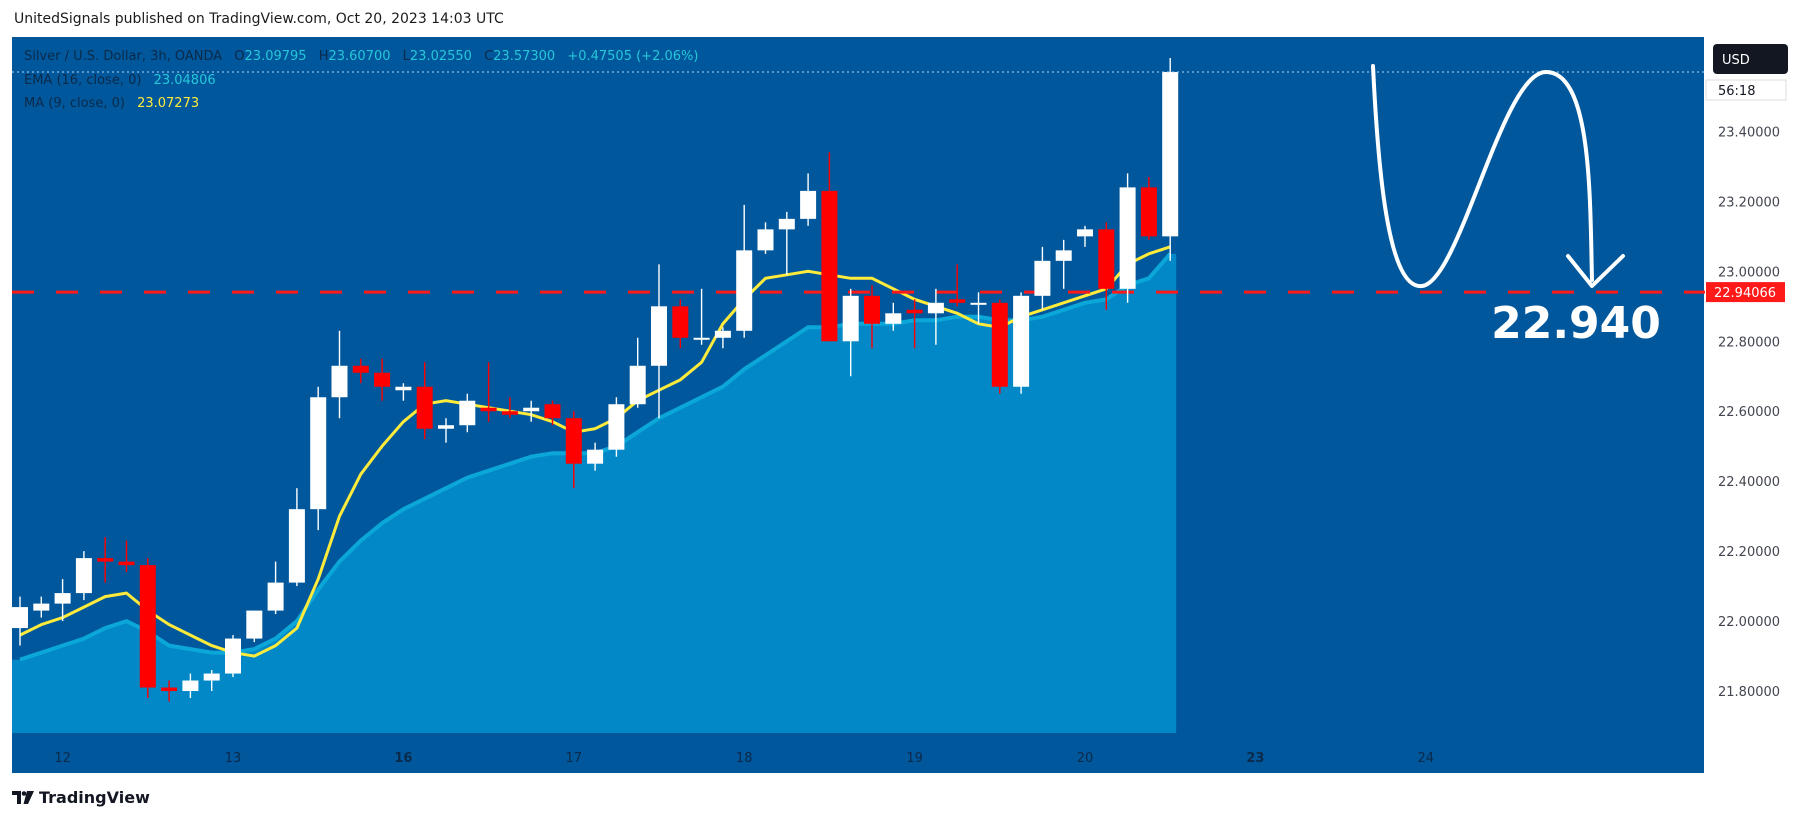  What do you see at coordinates (1749, 342) in the screenshot?
I see `price-tick-label: 22.80000` at bounding box center [1749, 342].